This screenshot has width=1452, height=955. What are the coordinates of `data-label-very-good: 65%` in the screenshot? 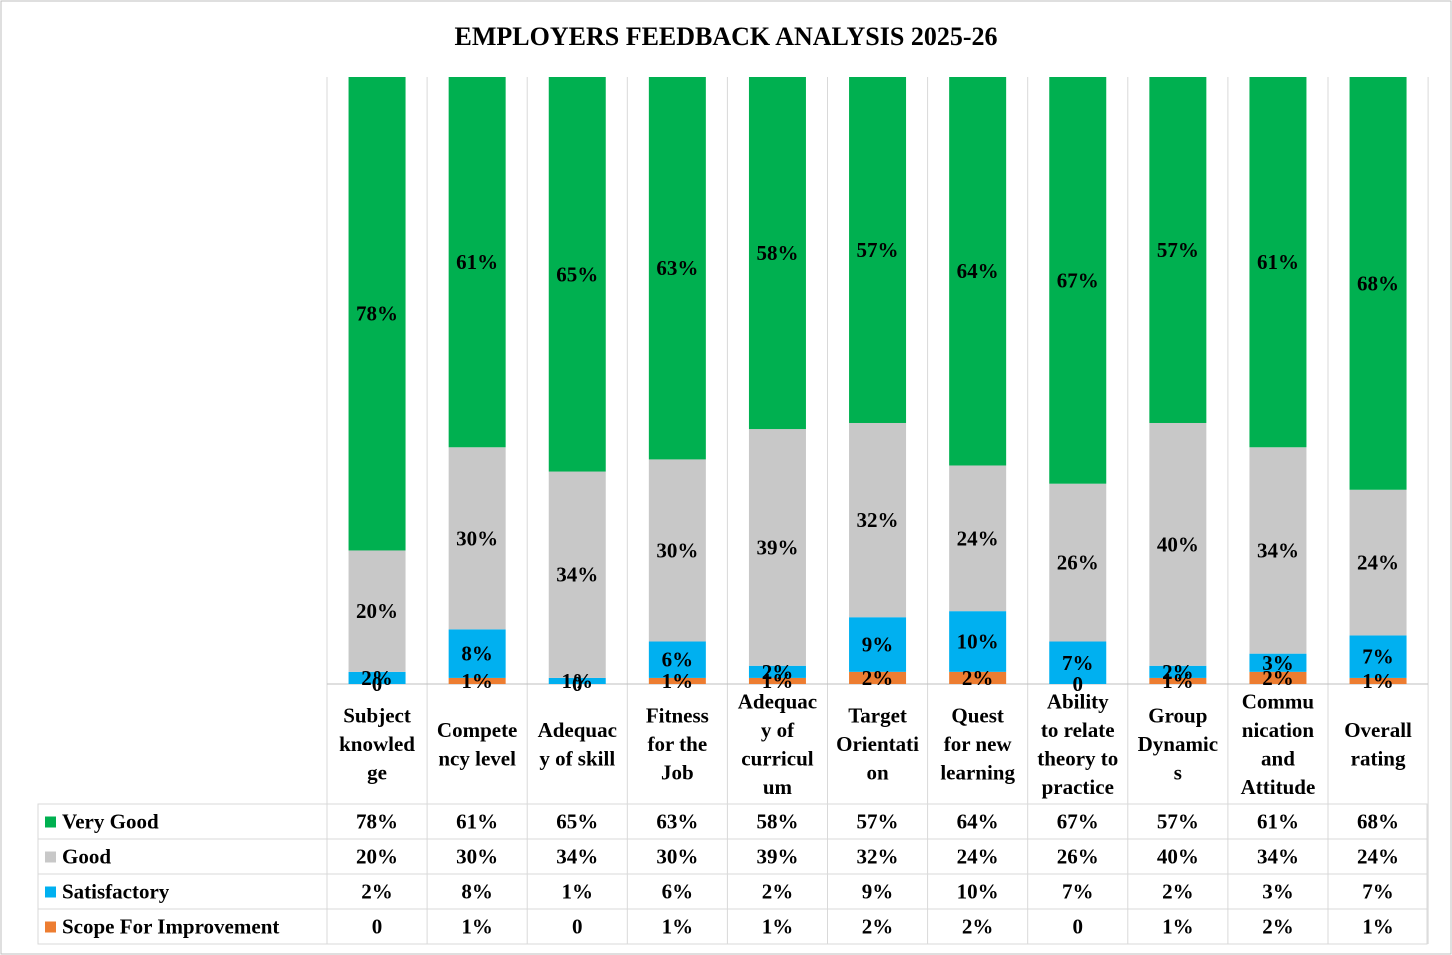 It's located at (577, 274).